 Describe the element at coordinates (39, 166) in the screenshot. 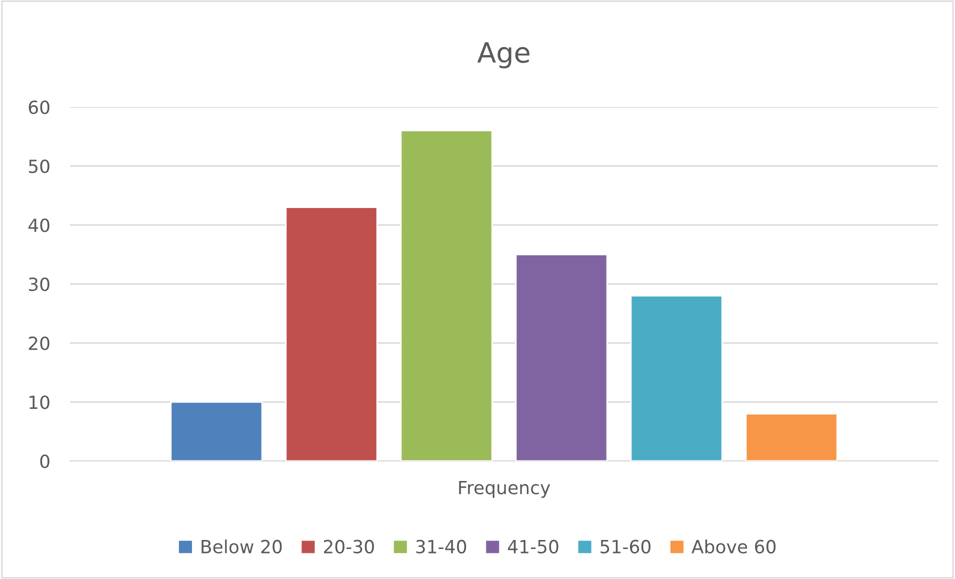

I see `y-tick-label: 50` at that location.